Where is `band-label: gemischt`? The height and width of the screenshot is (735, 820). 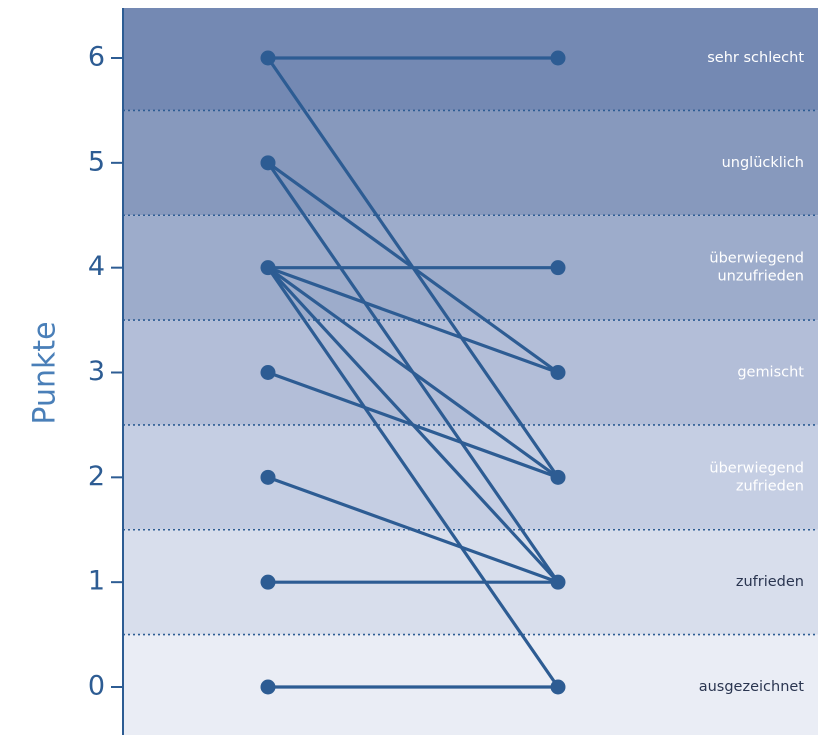 band-label: gemischt is located at coordinates (770, 373).